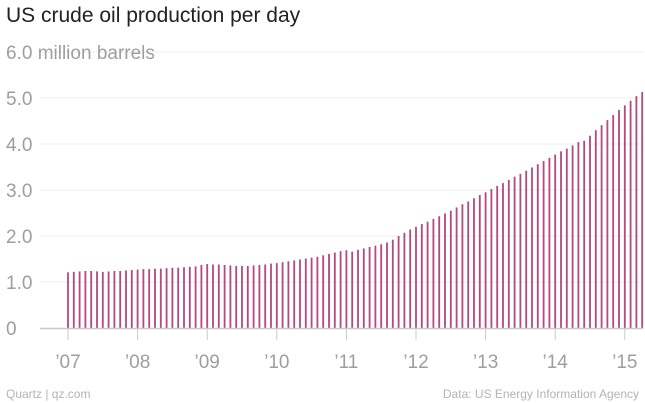  I want to click on x-tick-label: ’13, so click(485, 362).